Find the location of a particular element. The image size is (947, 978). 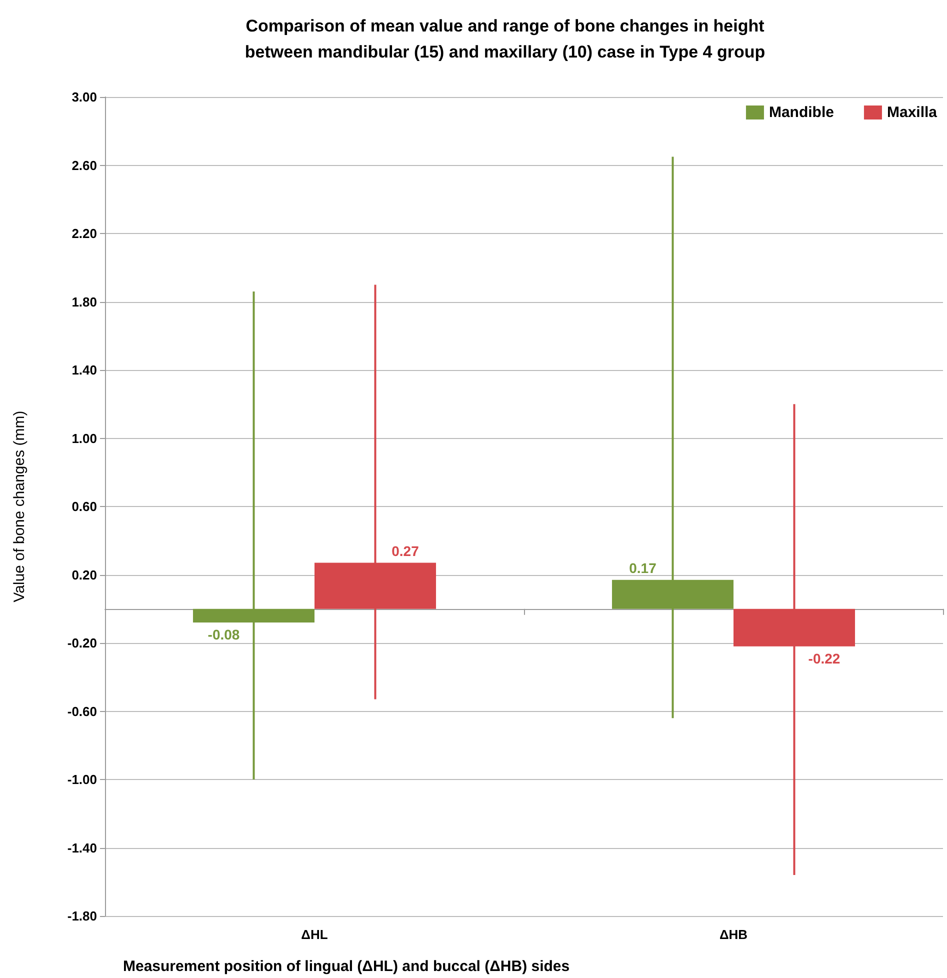

chart-title: Comparison of mean value and range of bone changes in height between mandibular (15) and maxillary (10) case in Type 4 group is located at coordinates (505, 39).